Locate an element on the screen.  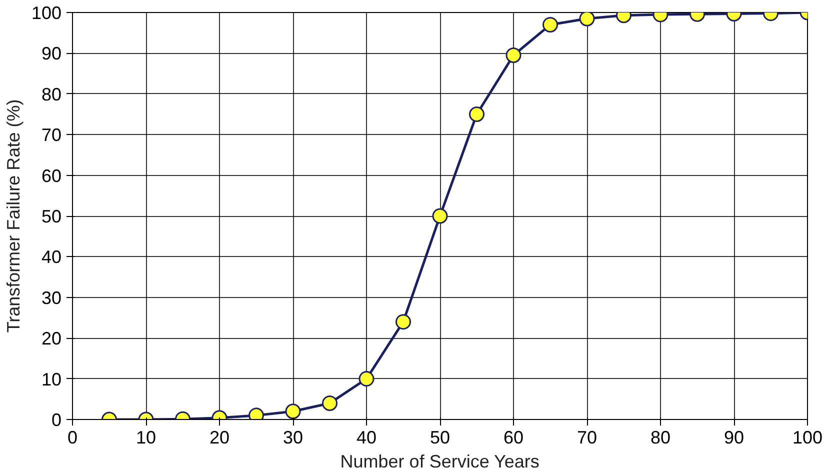
y-tick-label: 60 is located at coordinates (51, 176).